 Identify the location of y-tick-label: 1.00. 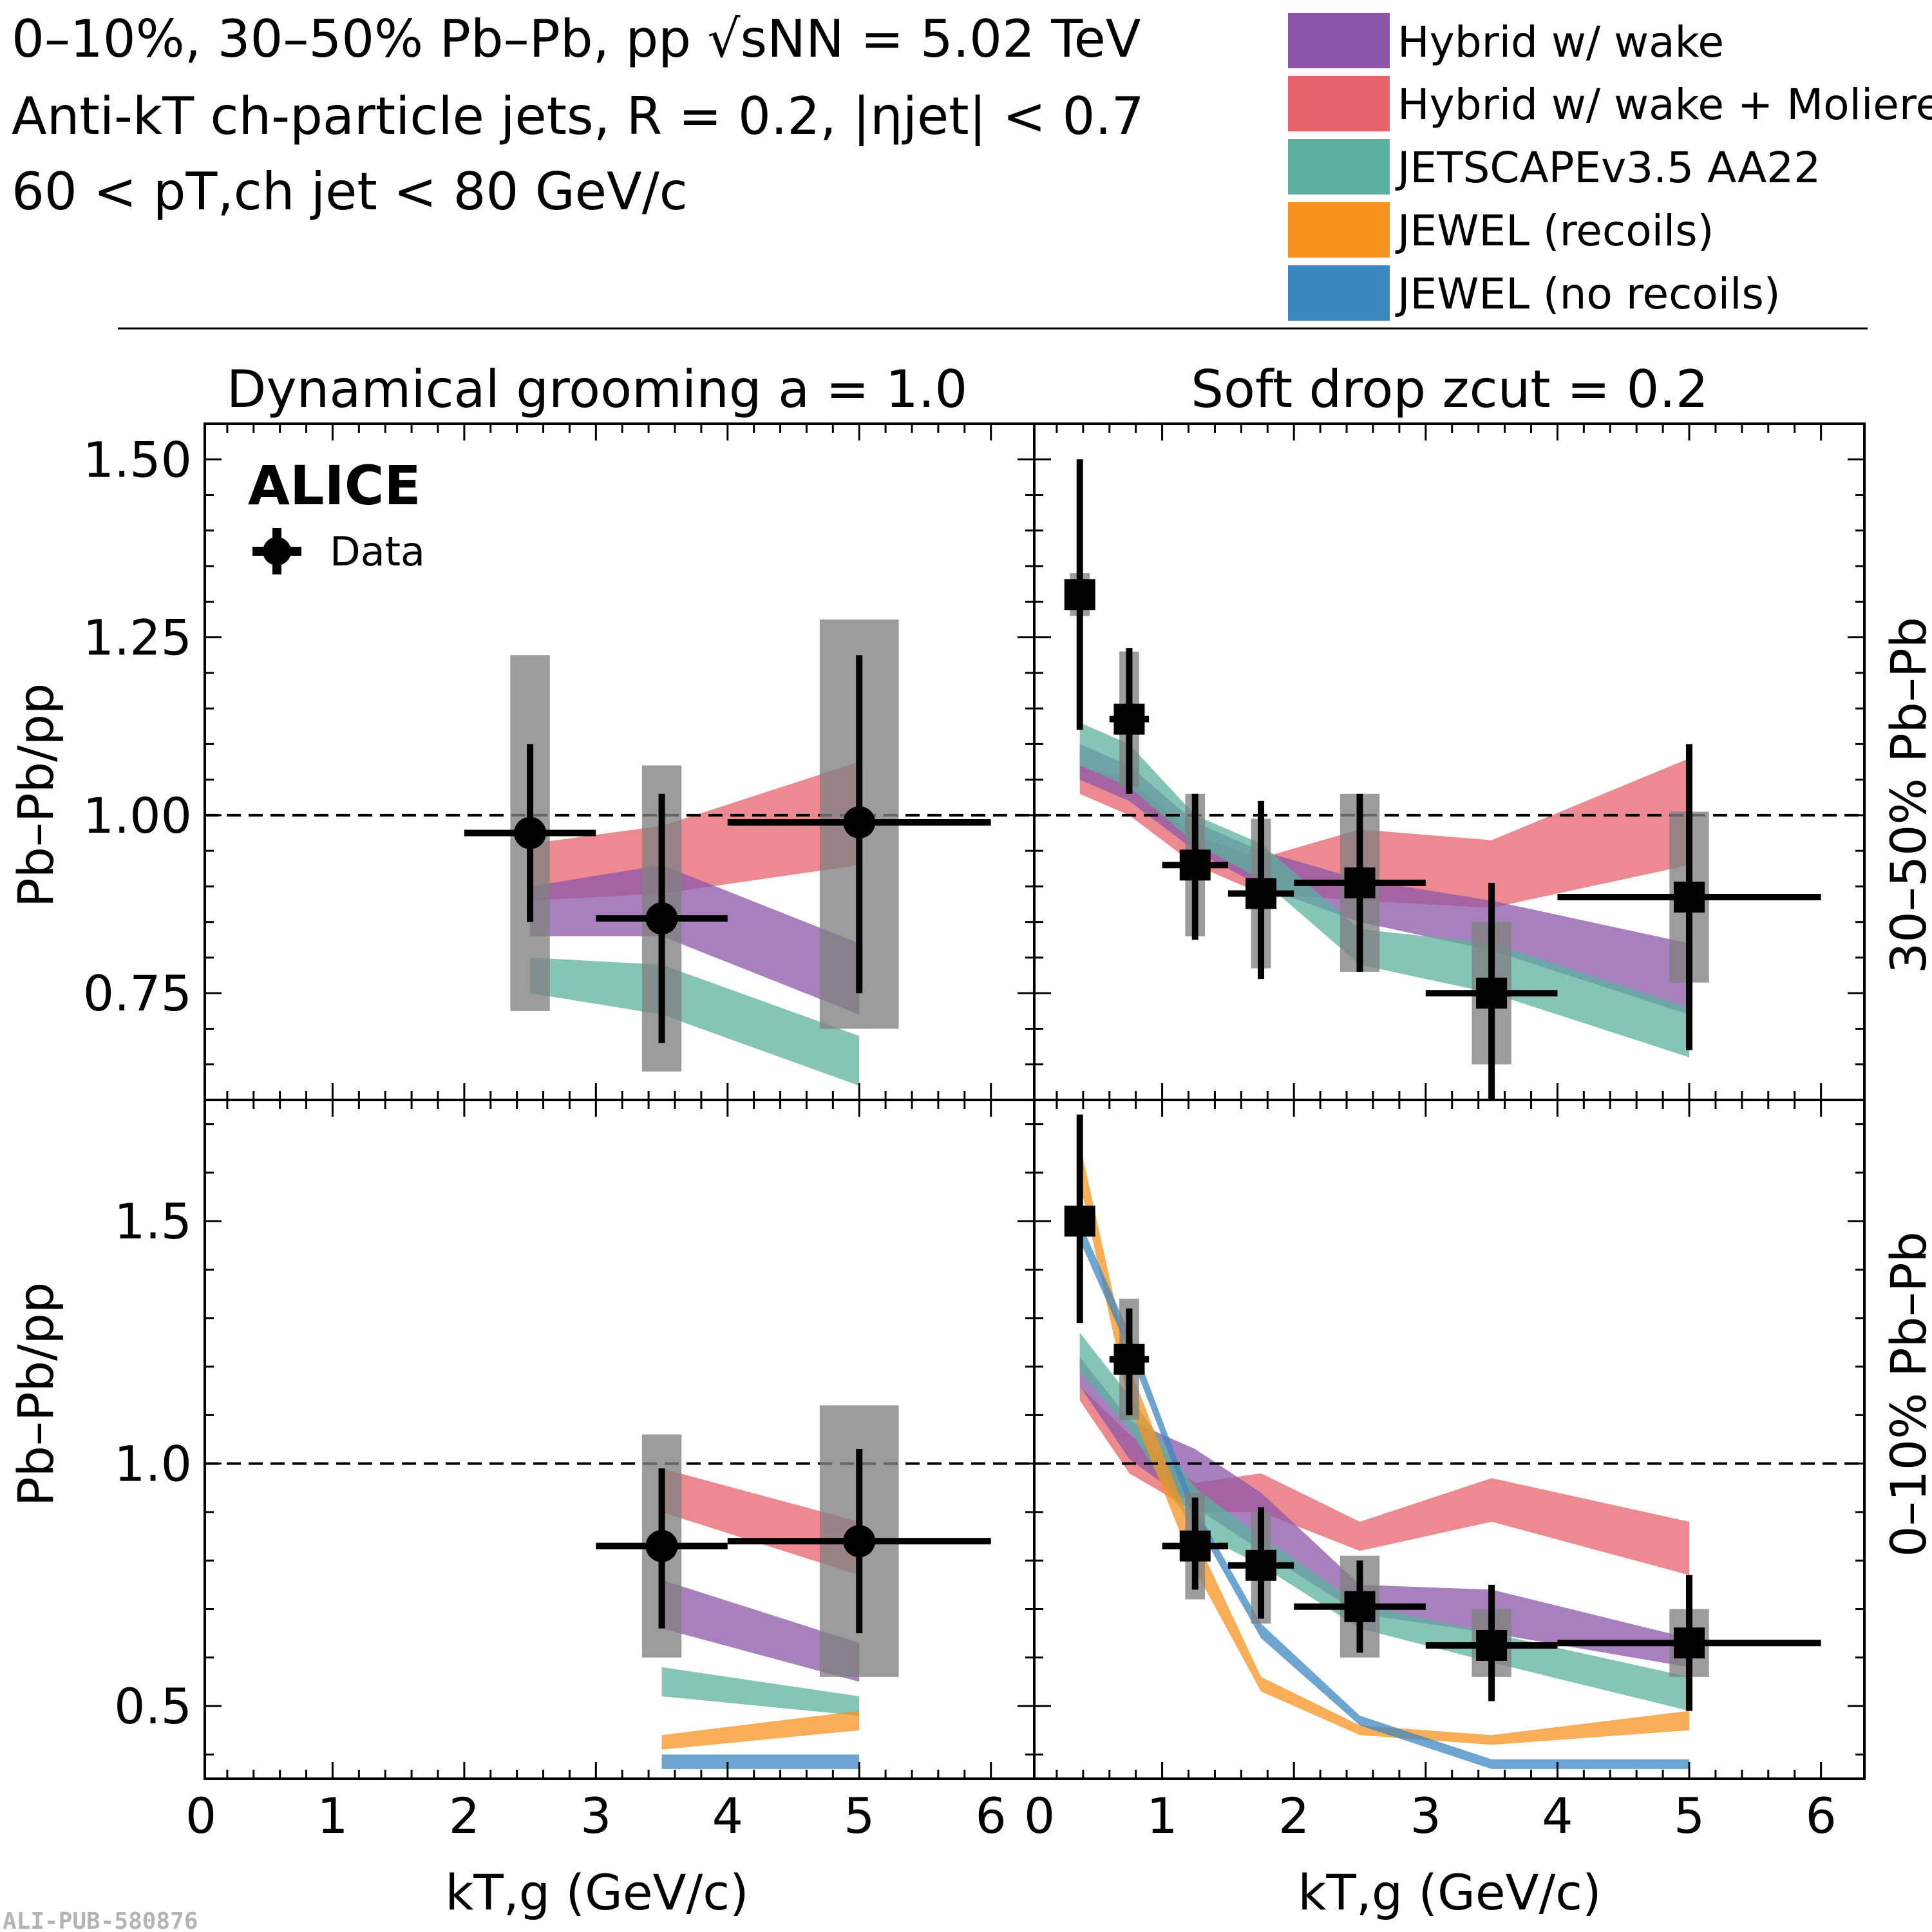
(137, 815).